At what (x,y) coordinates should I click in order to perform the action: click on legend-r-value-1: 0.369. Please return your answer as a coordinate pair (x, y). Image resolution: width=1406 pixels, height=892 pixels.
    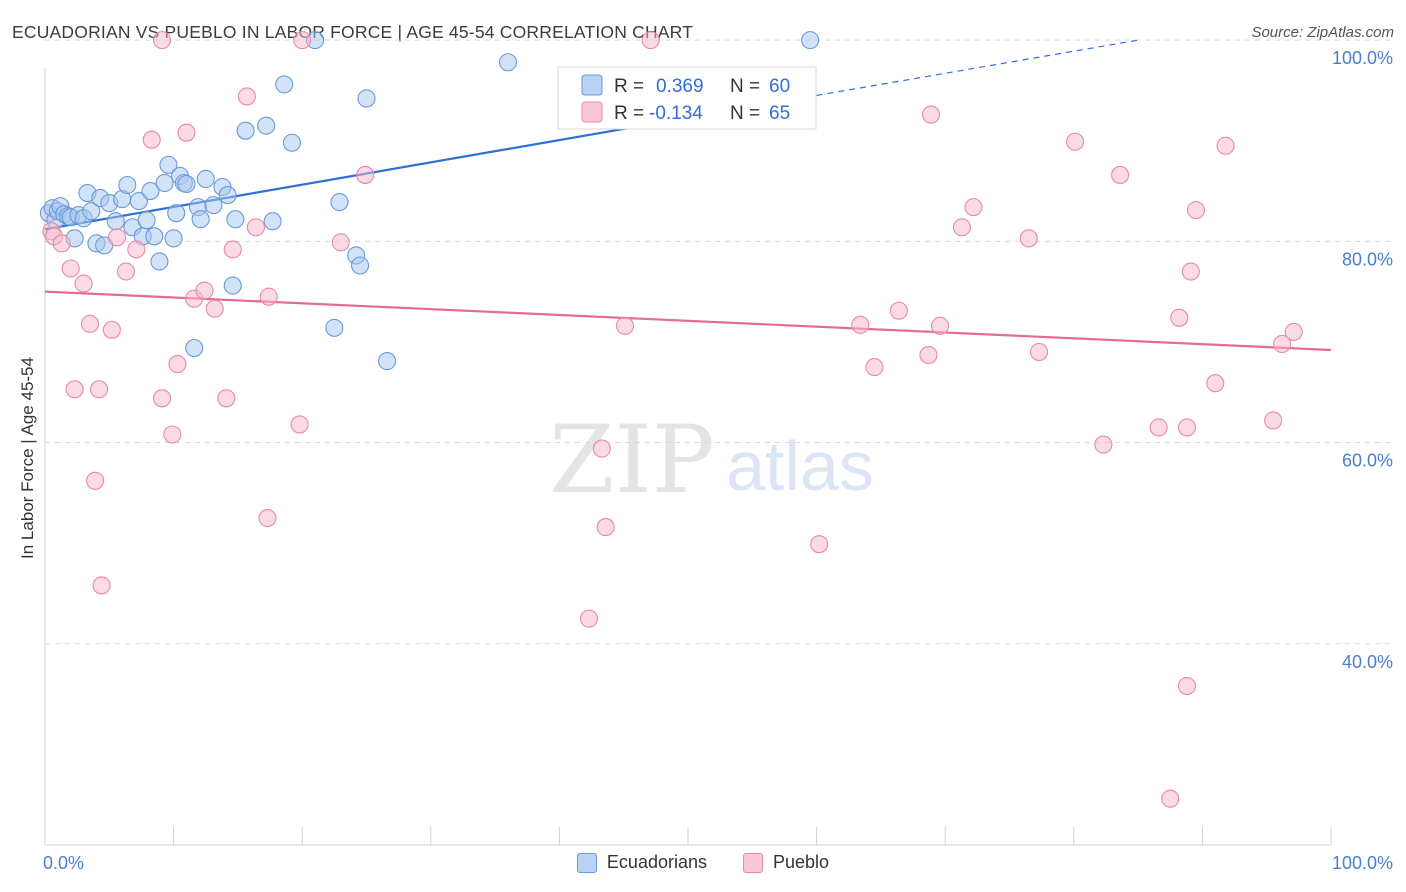
    Looking at the image, I should click on (680, 86).